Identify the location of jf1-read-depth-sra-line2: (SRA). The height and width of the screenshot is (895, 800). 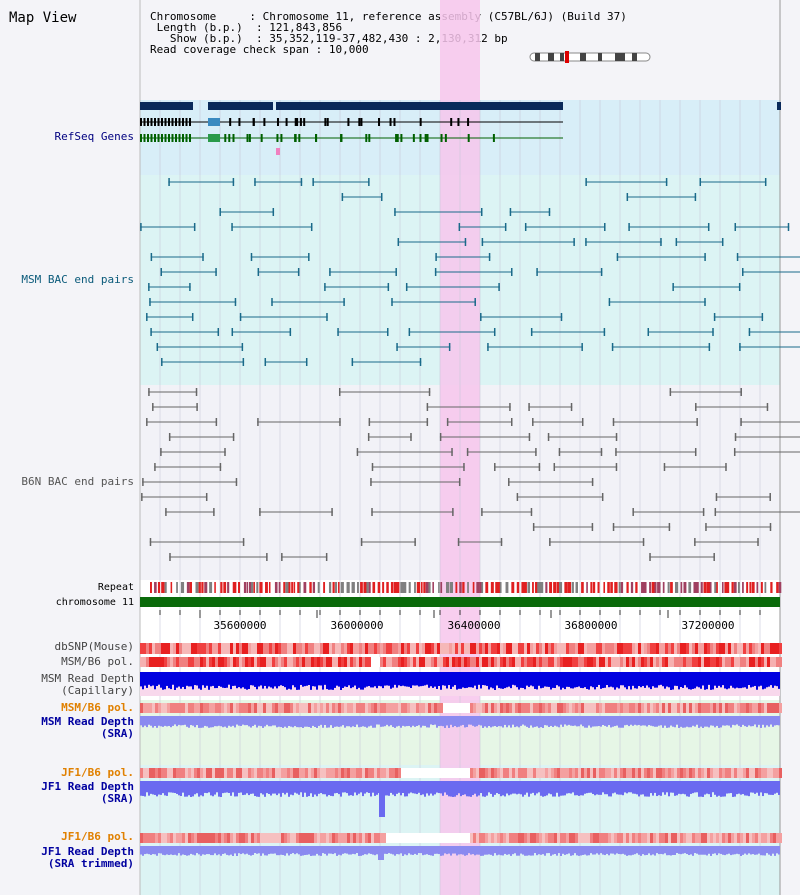
(117, 798).